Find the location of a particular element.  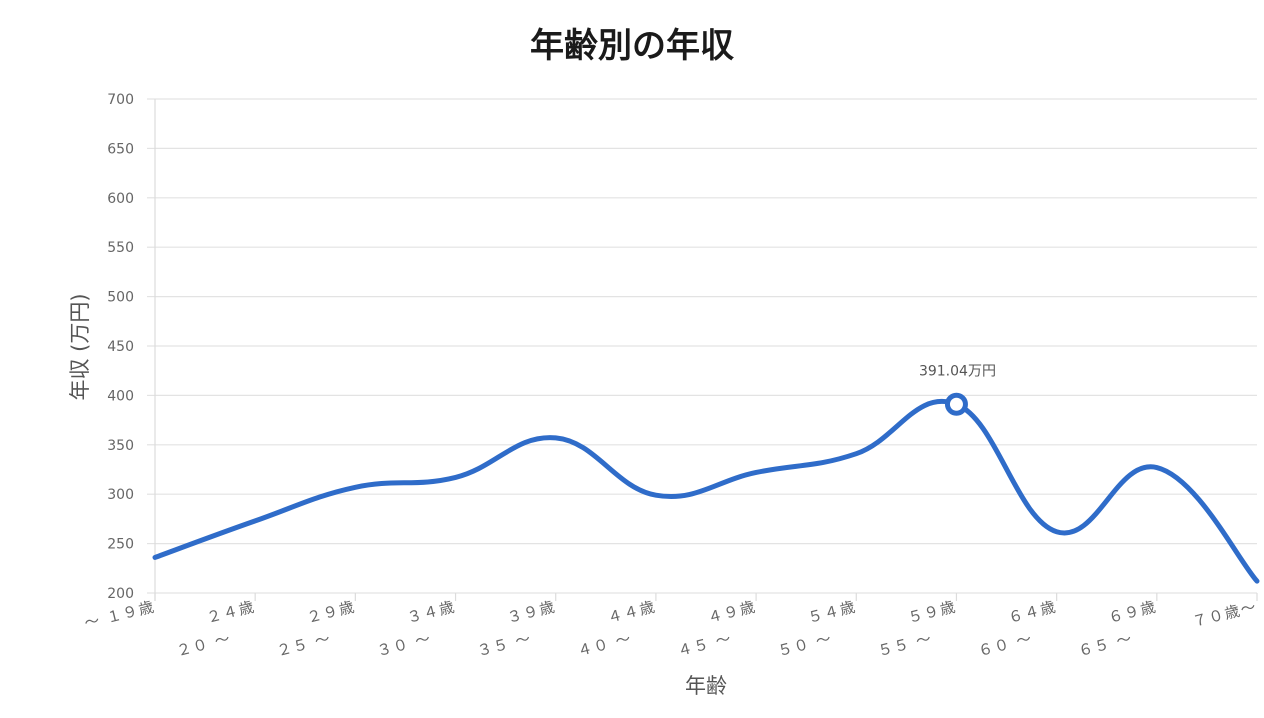

x-tick-label: ６５ ～ is located at coordinates (1105, 644).